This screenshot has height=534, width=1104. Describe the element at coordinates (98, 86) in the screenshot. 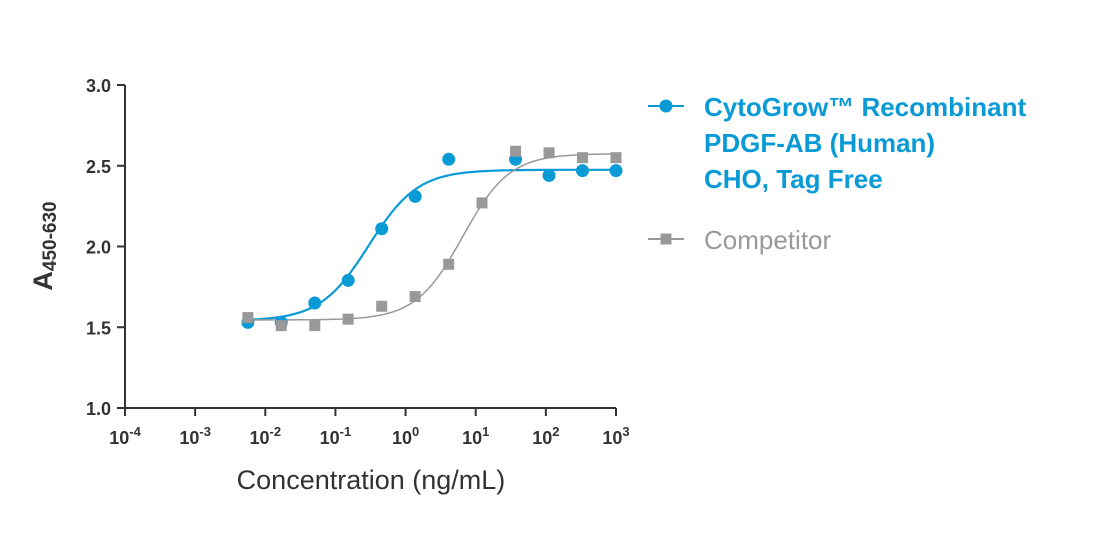

I see `y-tick-label: 3.0` at that location.